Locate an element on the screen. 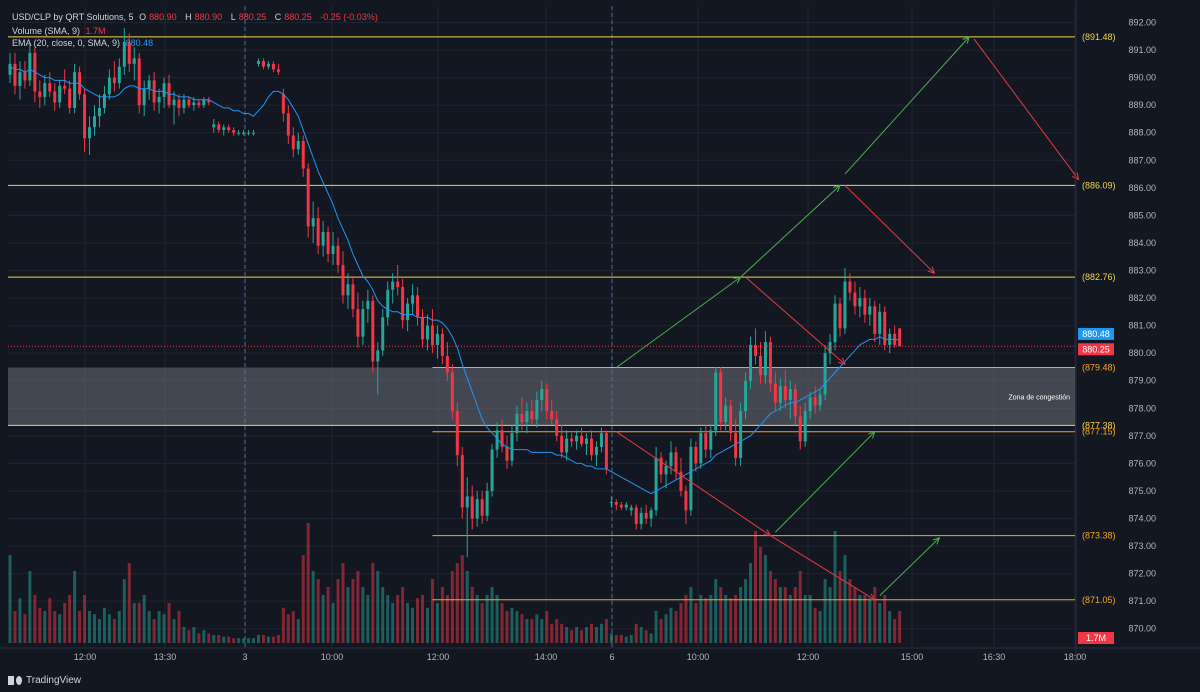 The image size is (1200, 692). time-tick-label: 13:30 is located at coordinates (165, 657).